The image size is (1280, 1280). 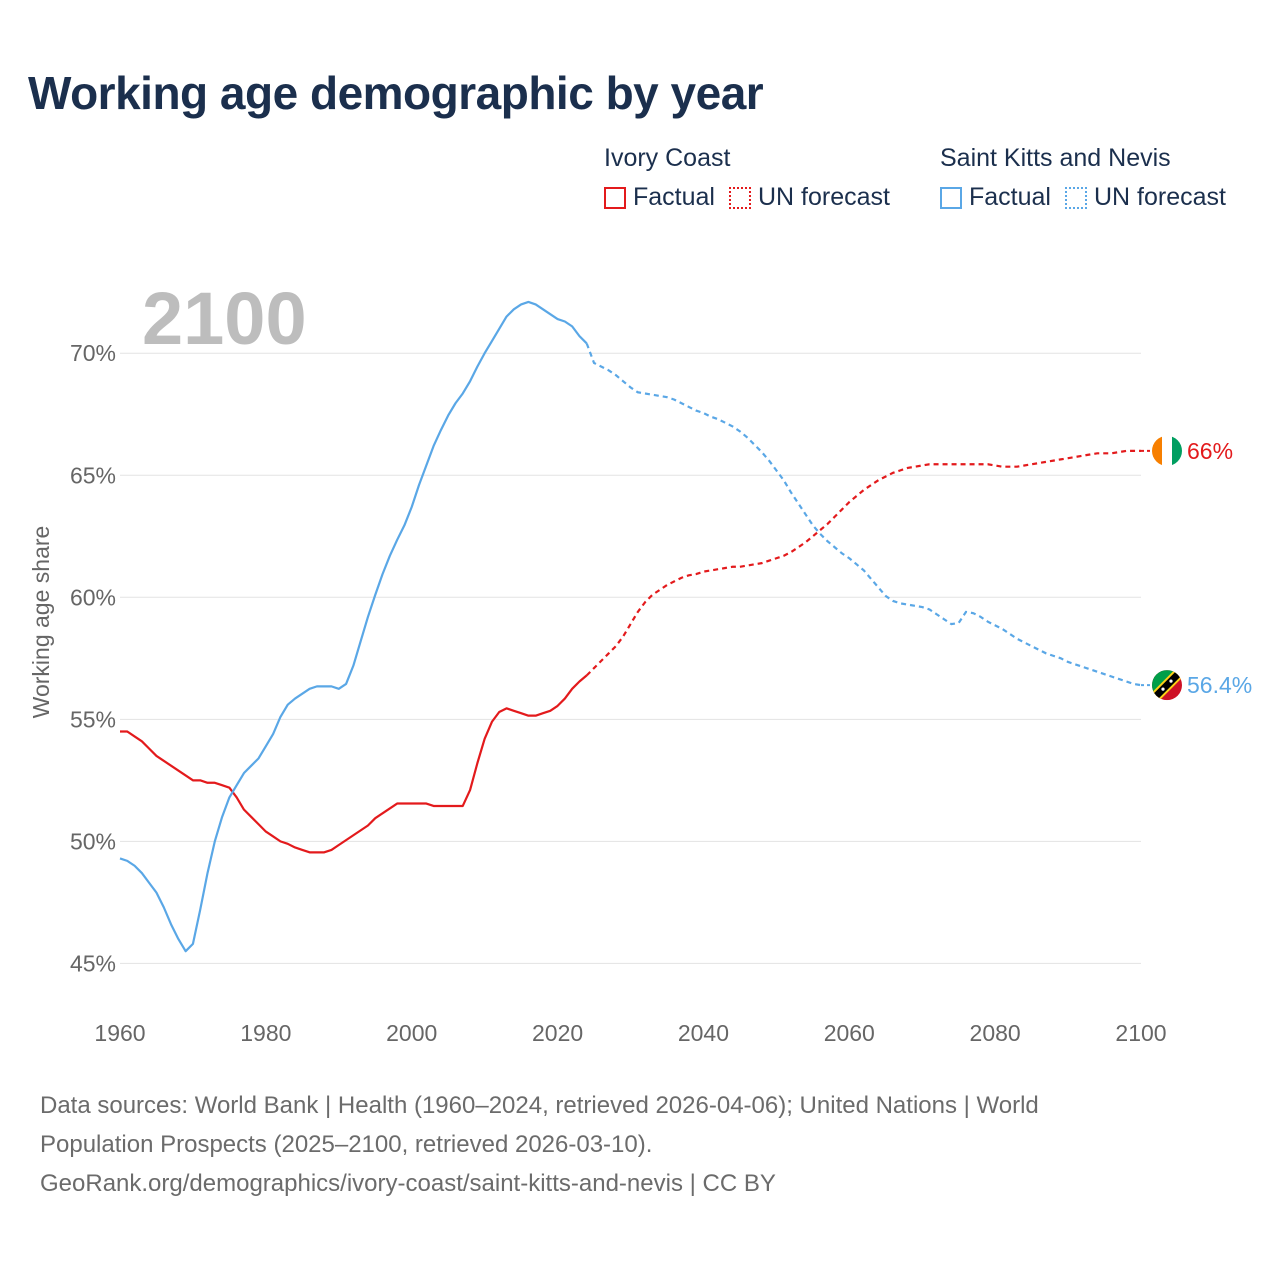 I want to click on ivory-coast-flag-icon, so click(x=1167, y=450).